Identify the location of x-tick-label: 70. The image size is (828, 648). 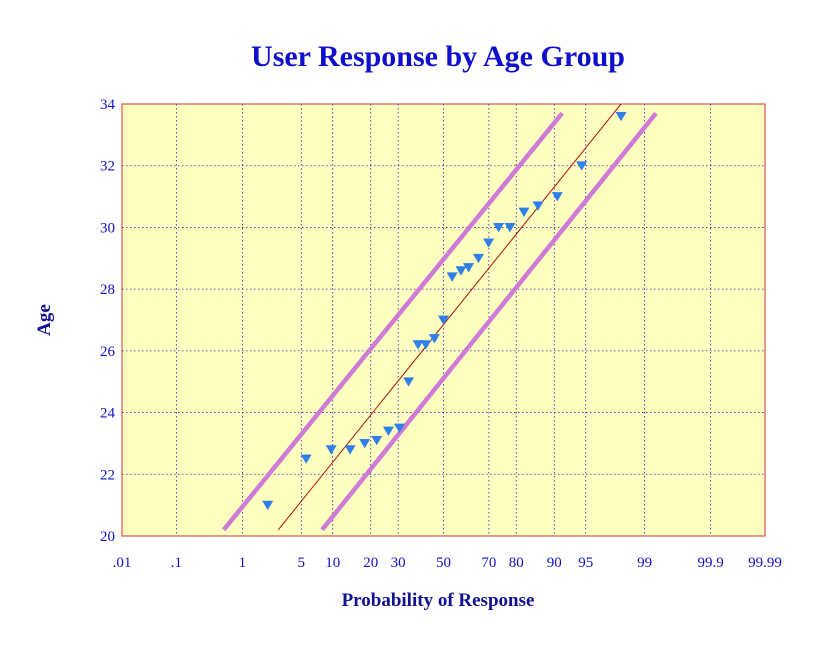
(488, 563).